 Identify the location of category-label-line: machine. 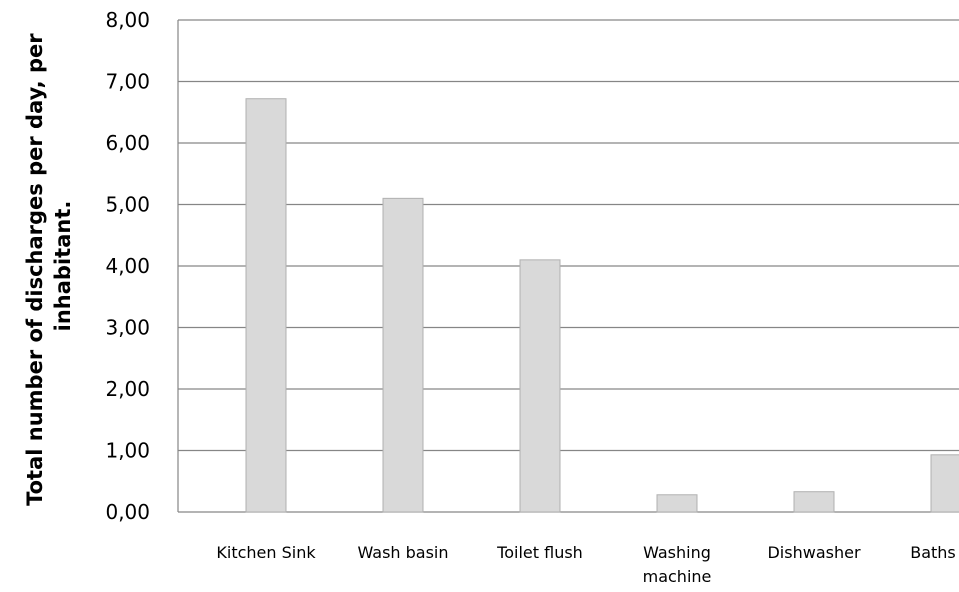
(677, 576).